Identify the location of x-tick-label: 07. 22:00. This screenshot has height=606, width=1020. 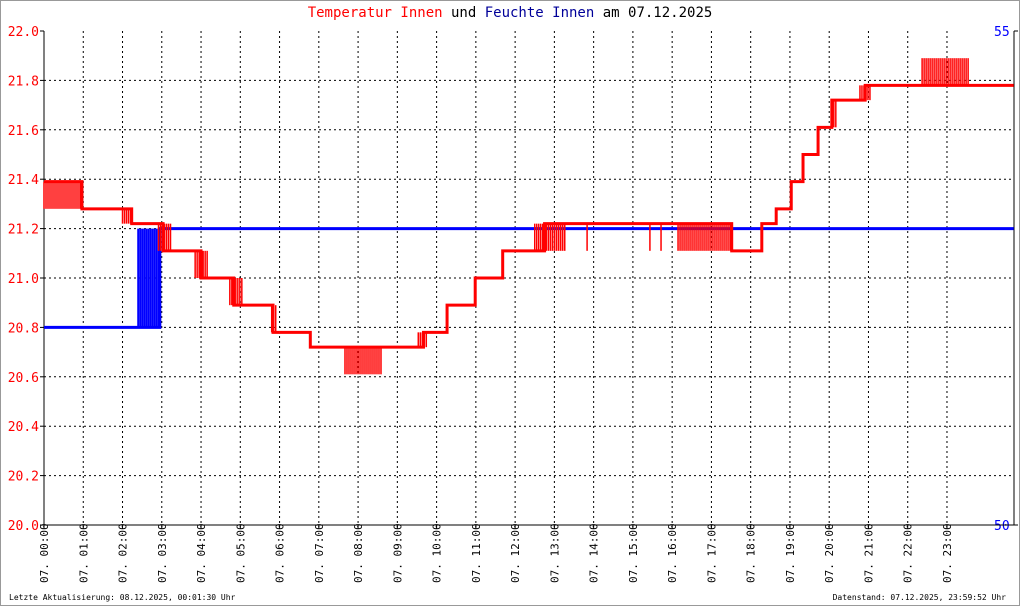
(908, 553).